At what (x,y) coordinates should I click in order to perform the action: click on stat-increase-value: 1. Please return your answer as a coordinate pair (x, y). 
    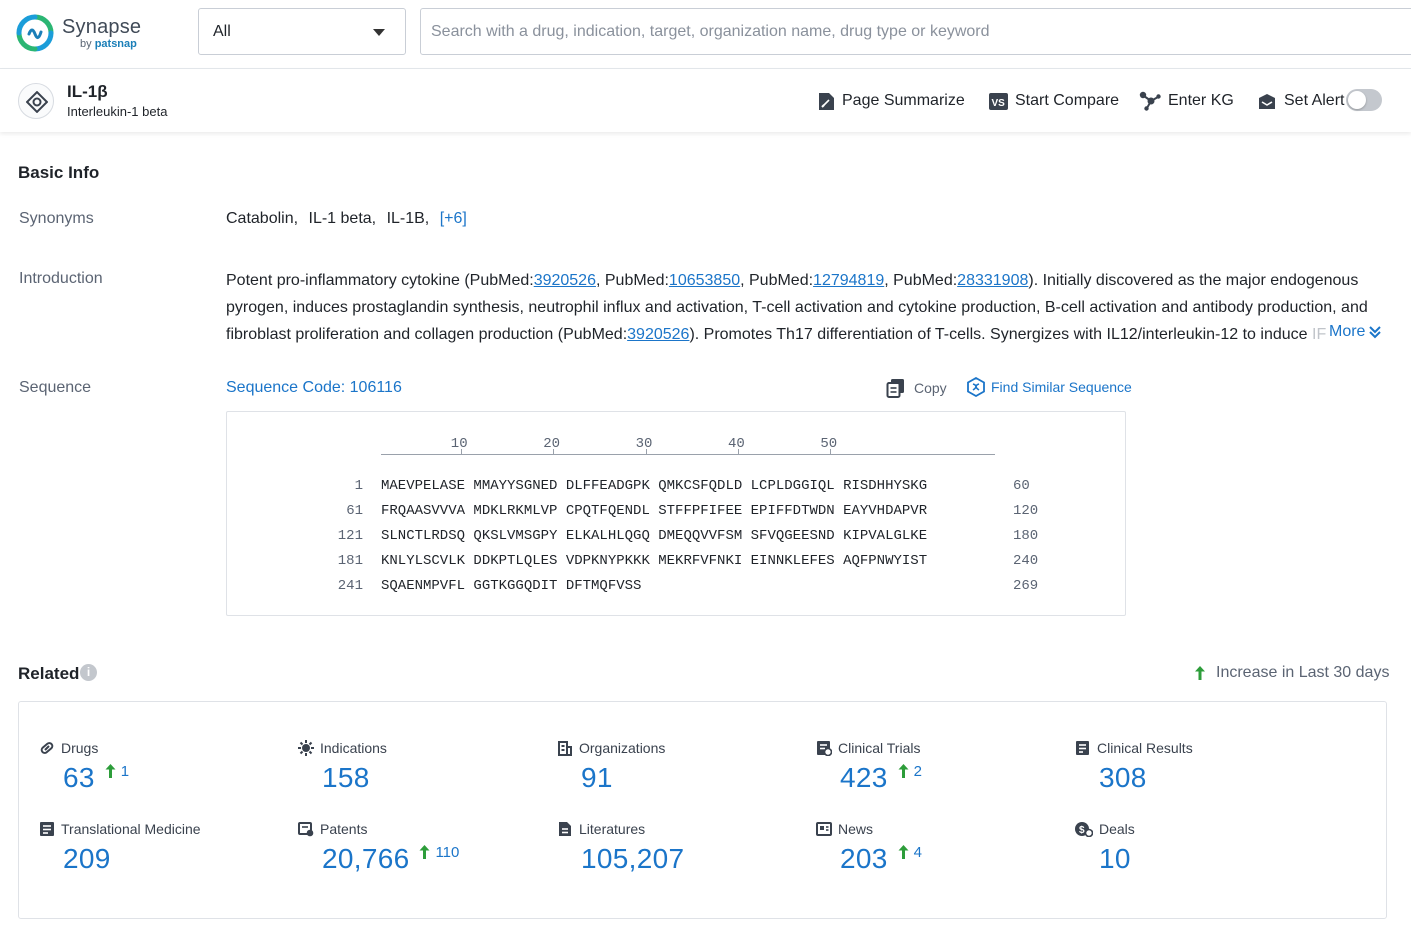
    Looking at the image, I should click on (125, 771).